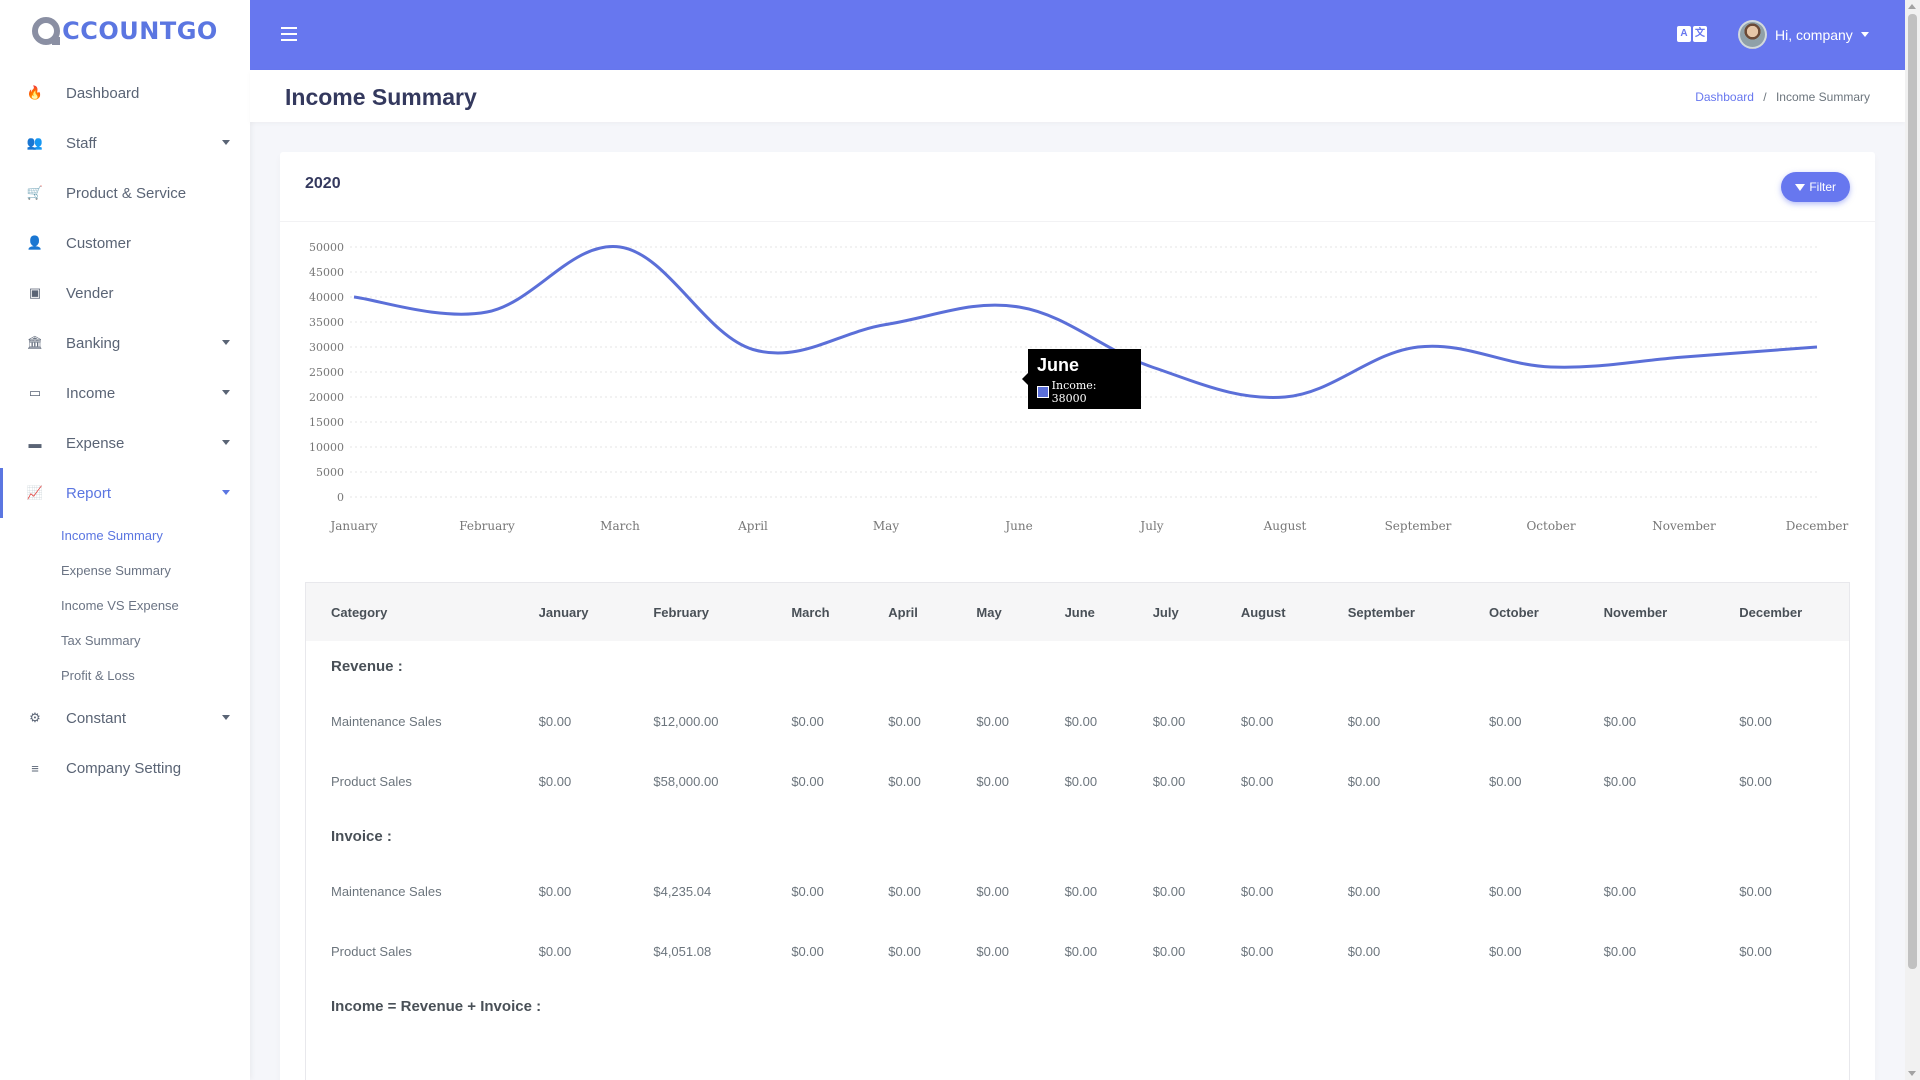  Describe the element at coordinates (1700, 34) in the screenshot. I see `lang-b-glyph: 文` at that location.